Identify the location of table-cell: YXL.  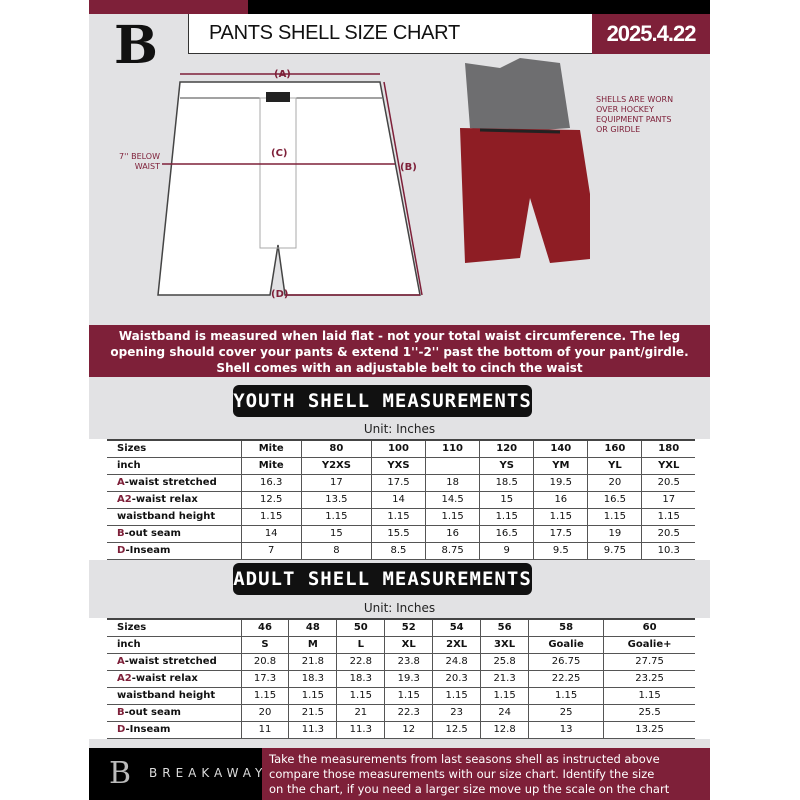
(668, 466).